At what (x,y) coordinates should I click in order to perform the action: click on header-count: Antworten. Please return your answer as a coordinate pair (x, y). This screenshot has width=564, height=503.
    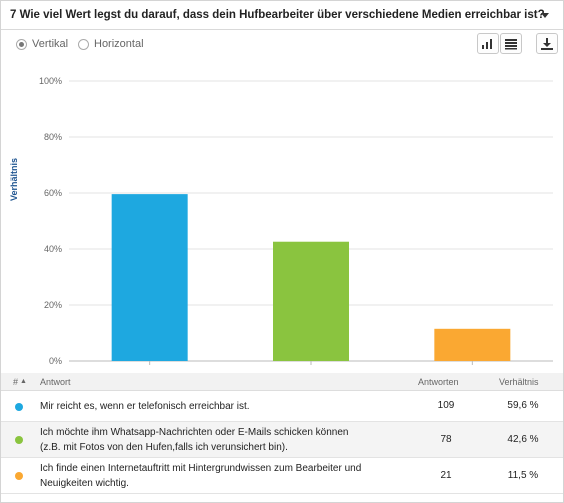
    Looking at the image, I should click on (438, 382).